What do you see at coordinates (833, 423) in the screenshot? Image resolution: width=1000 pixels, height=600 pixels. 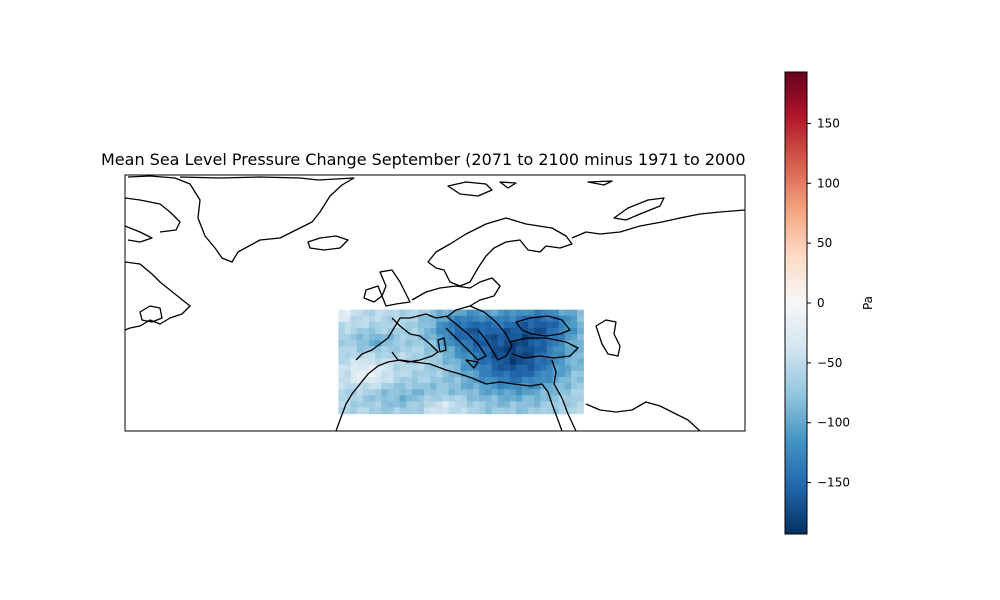 I see `colorbar-tick-label: −100` at bounding box center [833, 423].